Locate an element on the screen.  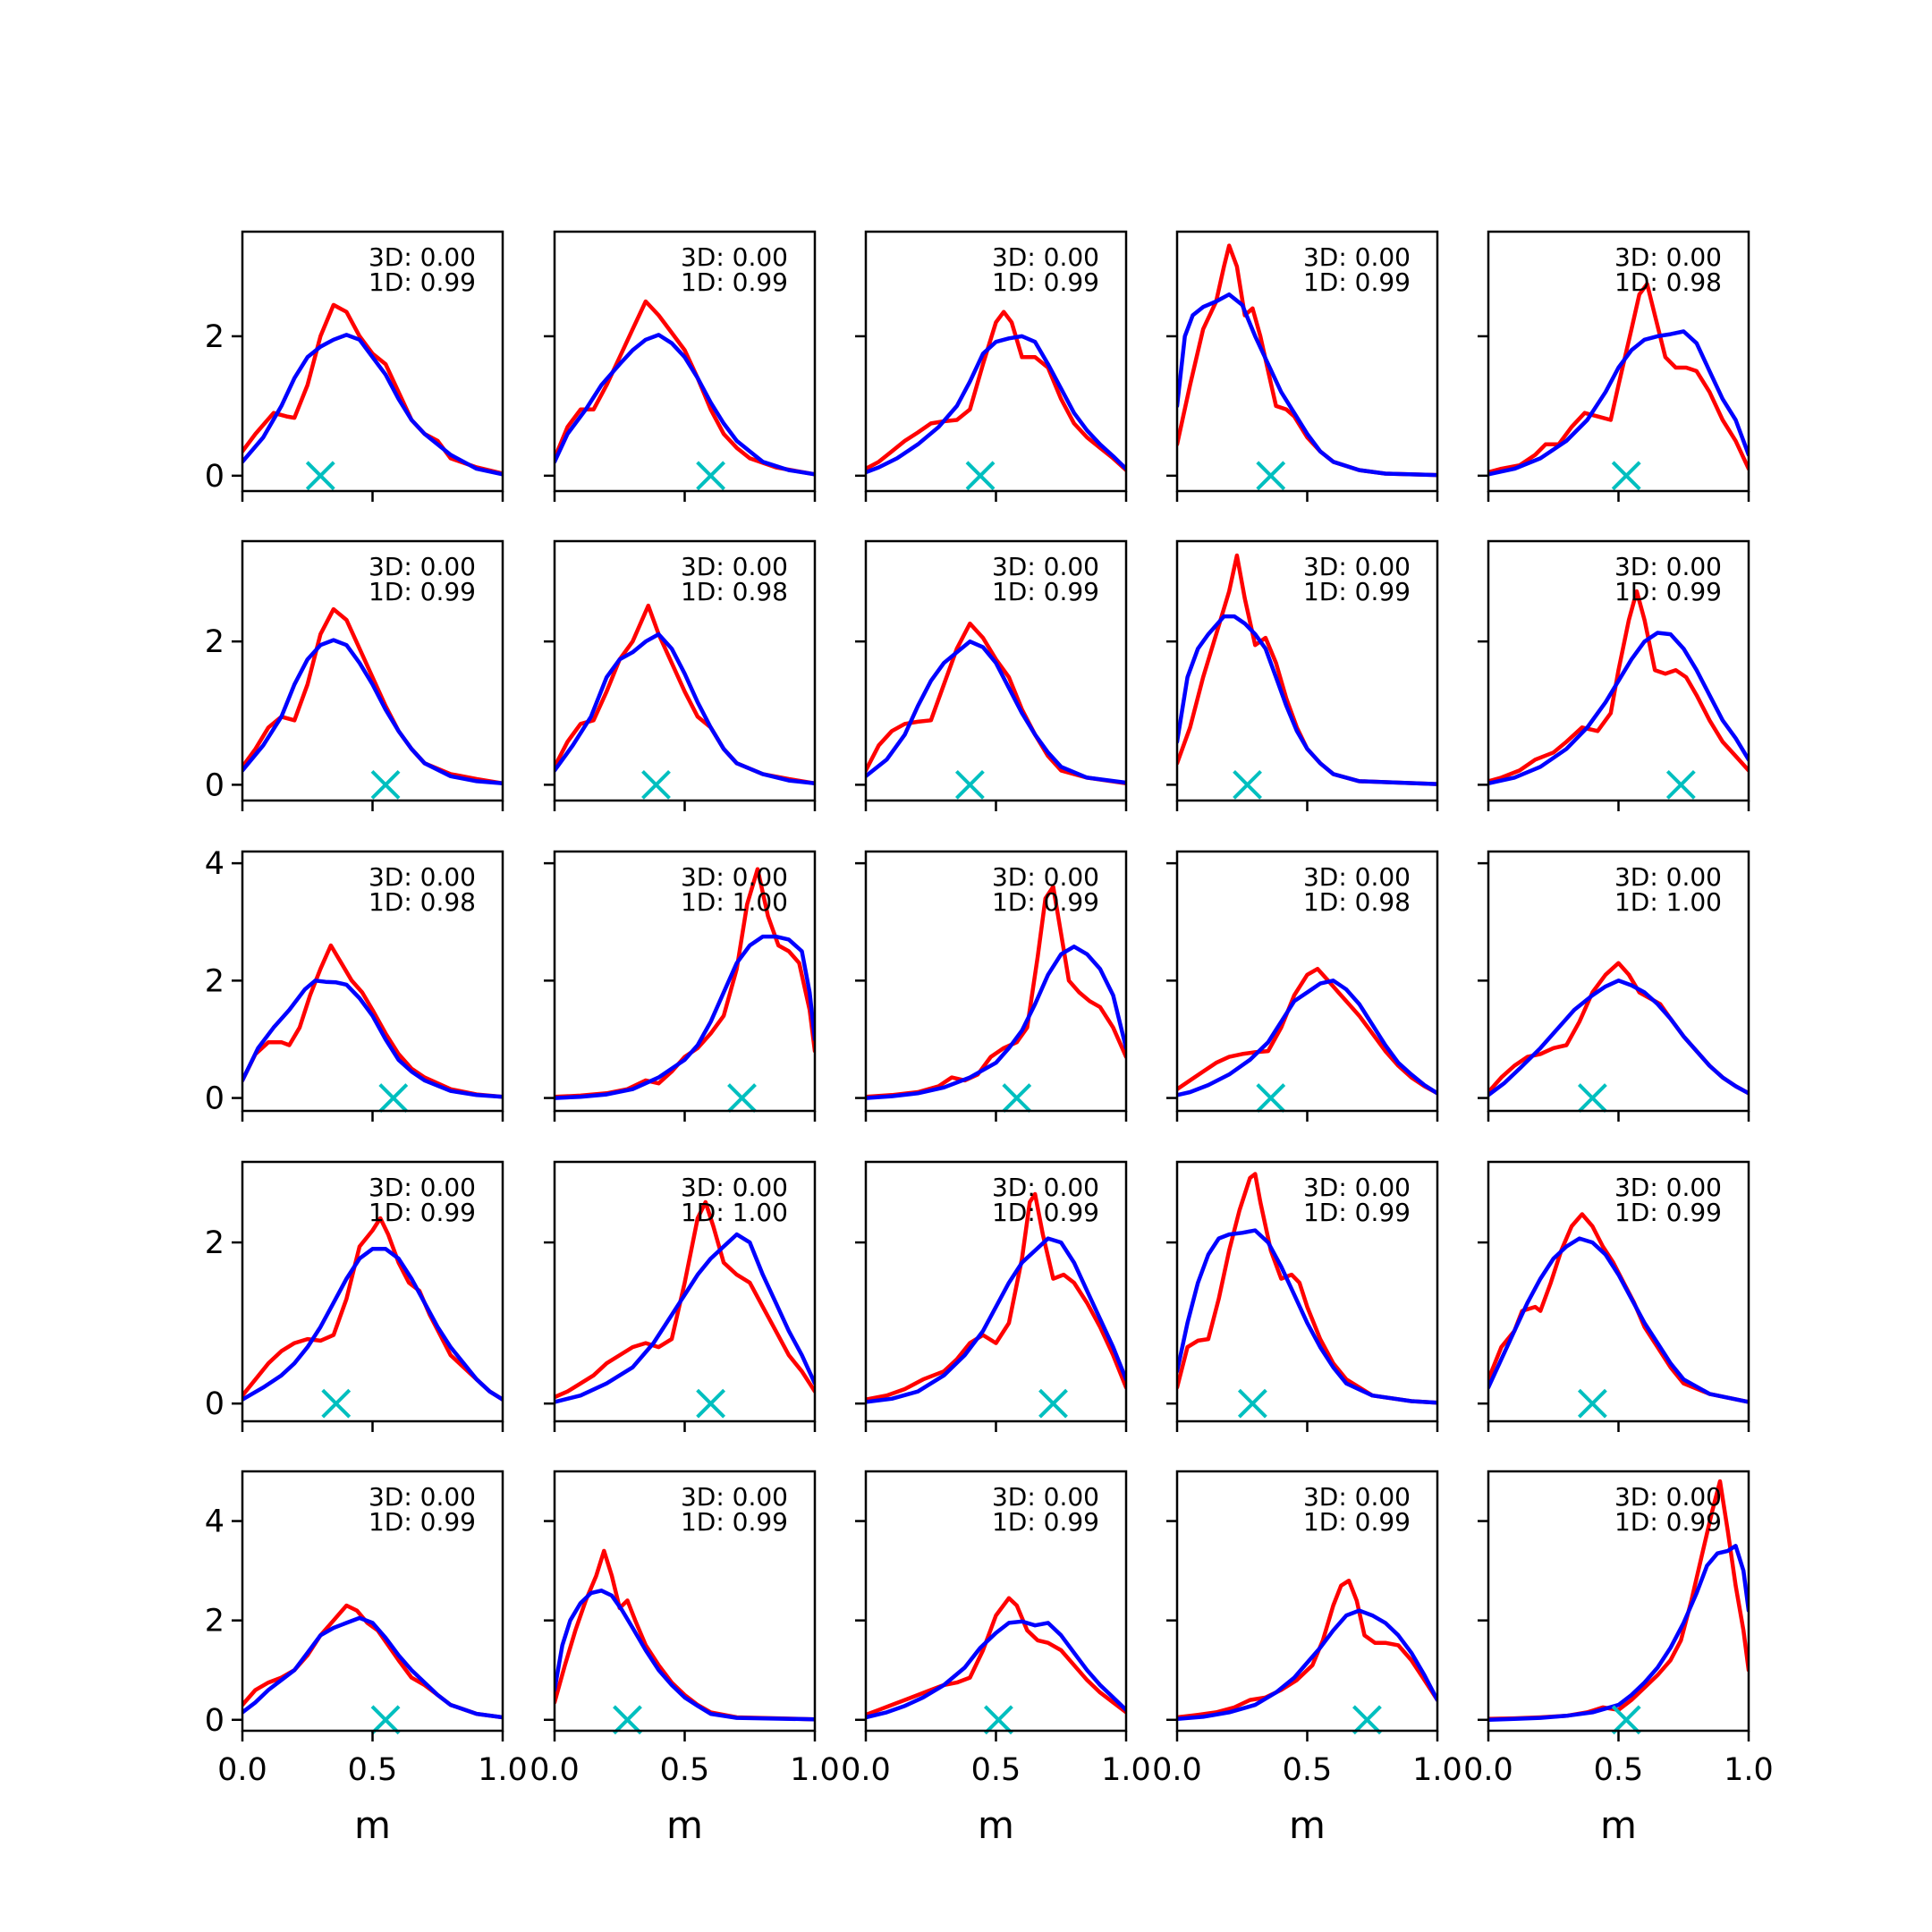
panel-r0-c2-red-series-line is located at coordinates (996, 390).